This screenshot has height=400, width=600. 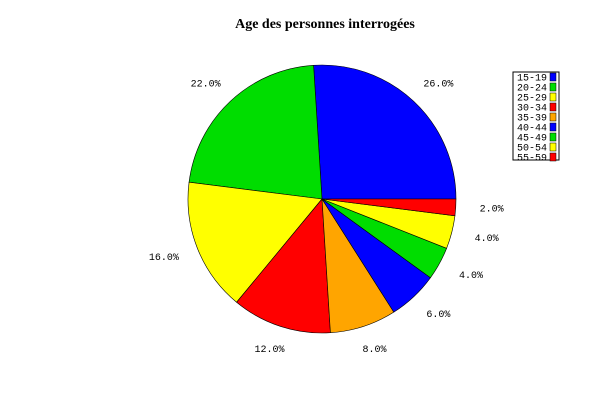 What do you see at coordinates (532, 89) in the screenshot?
I see `legend-label: 20-24` at bounding box center [532, 89].